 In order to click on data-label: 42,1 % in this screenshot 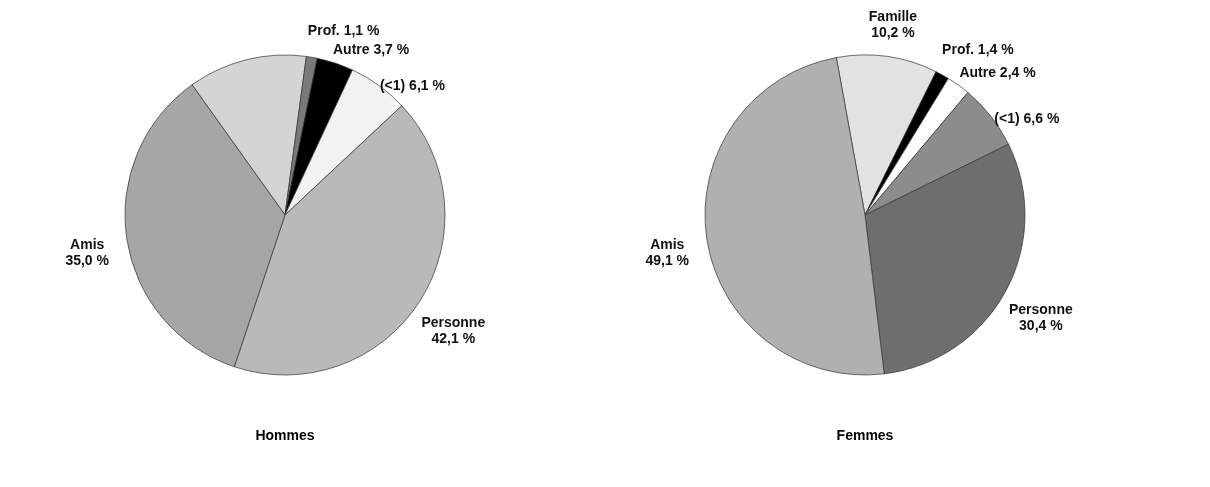, I will do `click(453, 338)`.